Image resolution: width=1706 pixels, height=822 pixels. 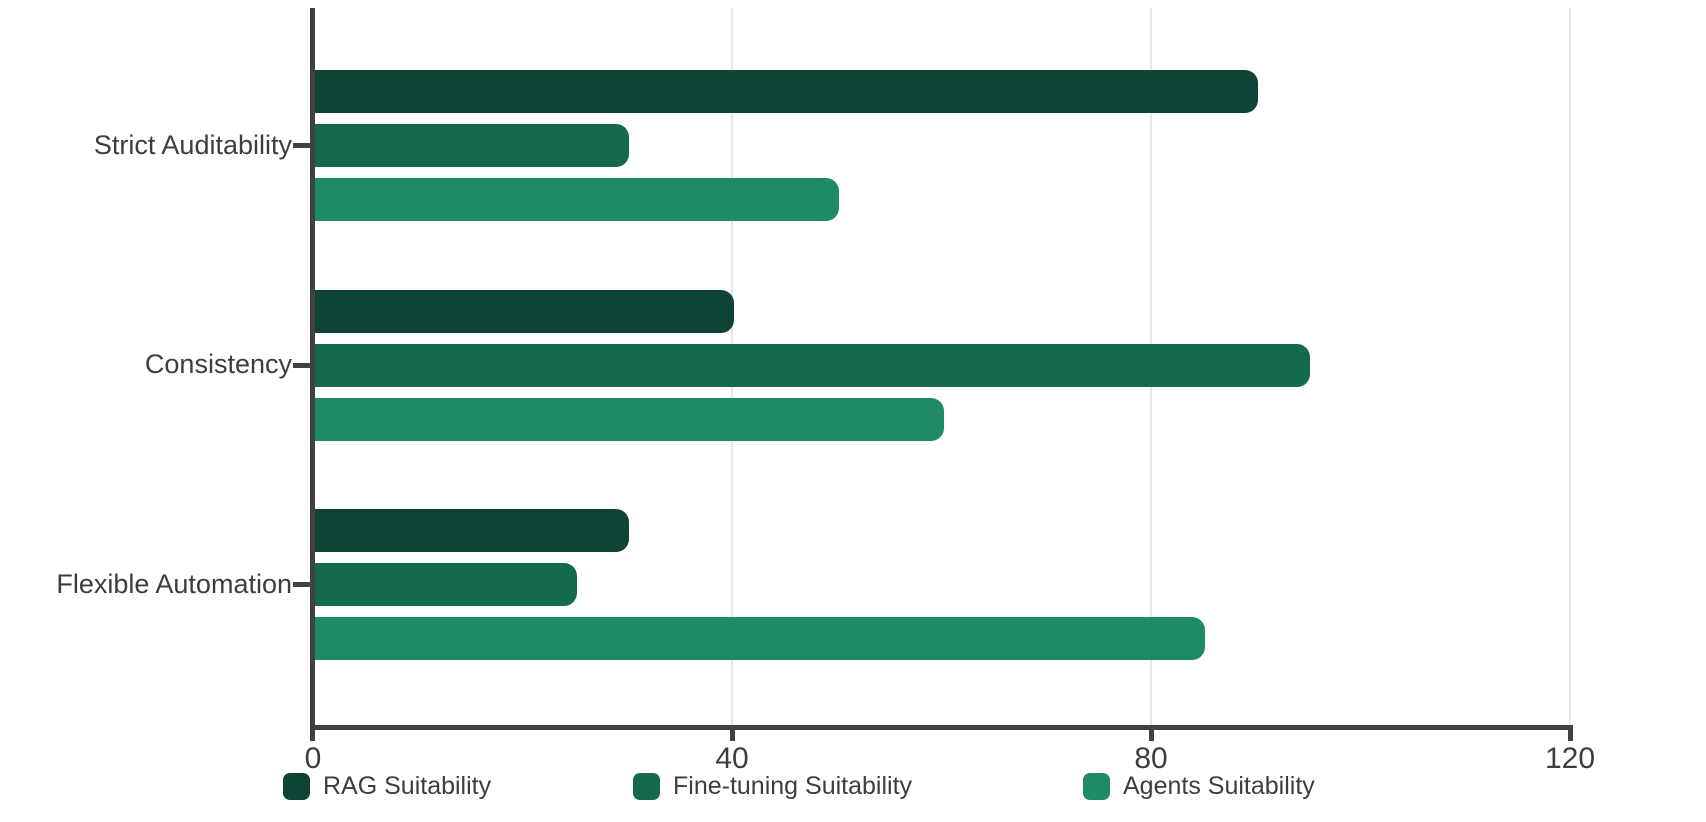 I want to click on bar-fine-tuning-suitability-strict-auditability, so click(x=472, y=145).